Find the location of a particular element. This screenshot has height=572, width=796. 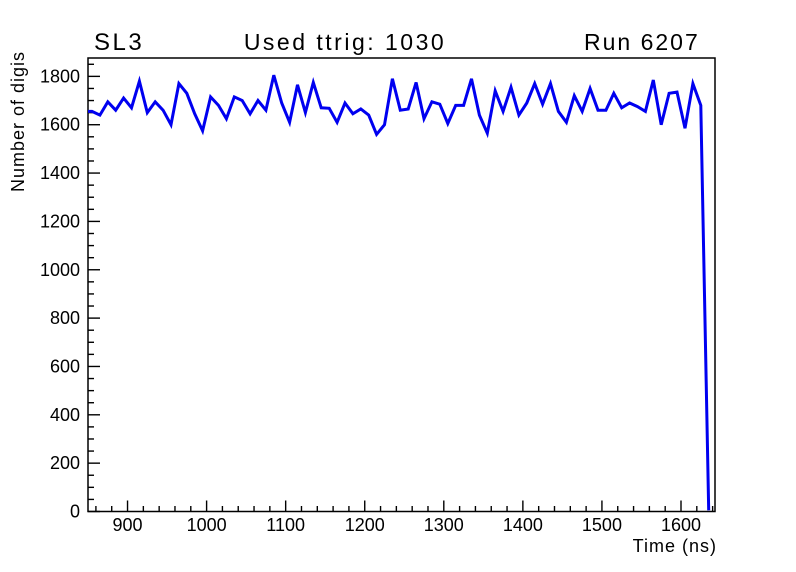

y-tick-label: 1400 is located at coordinates (60, 173).